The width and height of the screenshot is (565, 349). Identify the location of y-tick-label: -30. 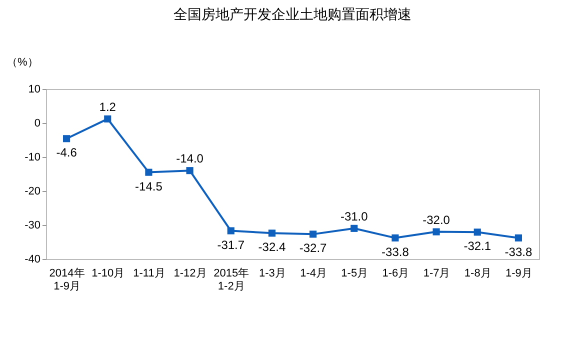
(32, 226).